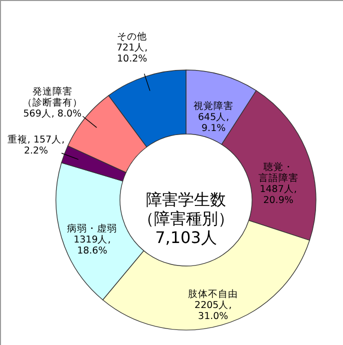 This screenshot has height=345, width=343. Describe the element at coordinates (278, 172) in the screenshot. I see `slice-label: 聴覚・言語障害` at that location.